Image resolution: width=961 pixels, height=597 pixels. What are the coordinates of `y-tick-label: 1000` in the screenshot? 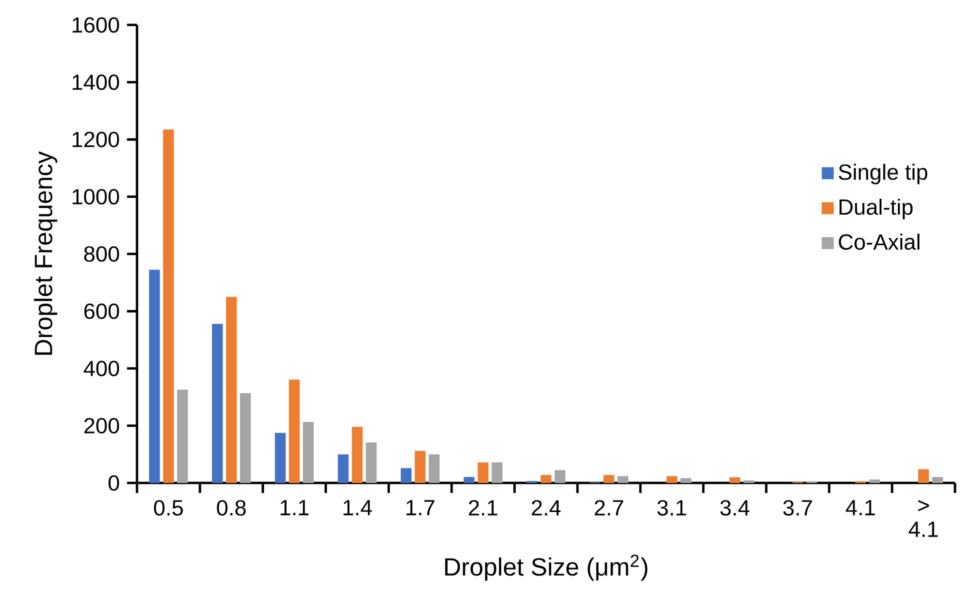 It's located at (96, 196).